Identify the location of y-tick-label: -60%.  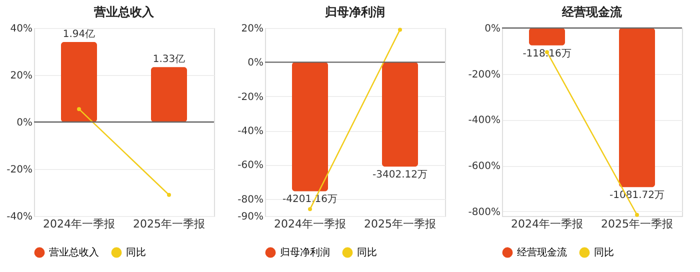
(251, 166).